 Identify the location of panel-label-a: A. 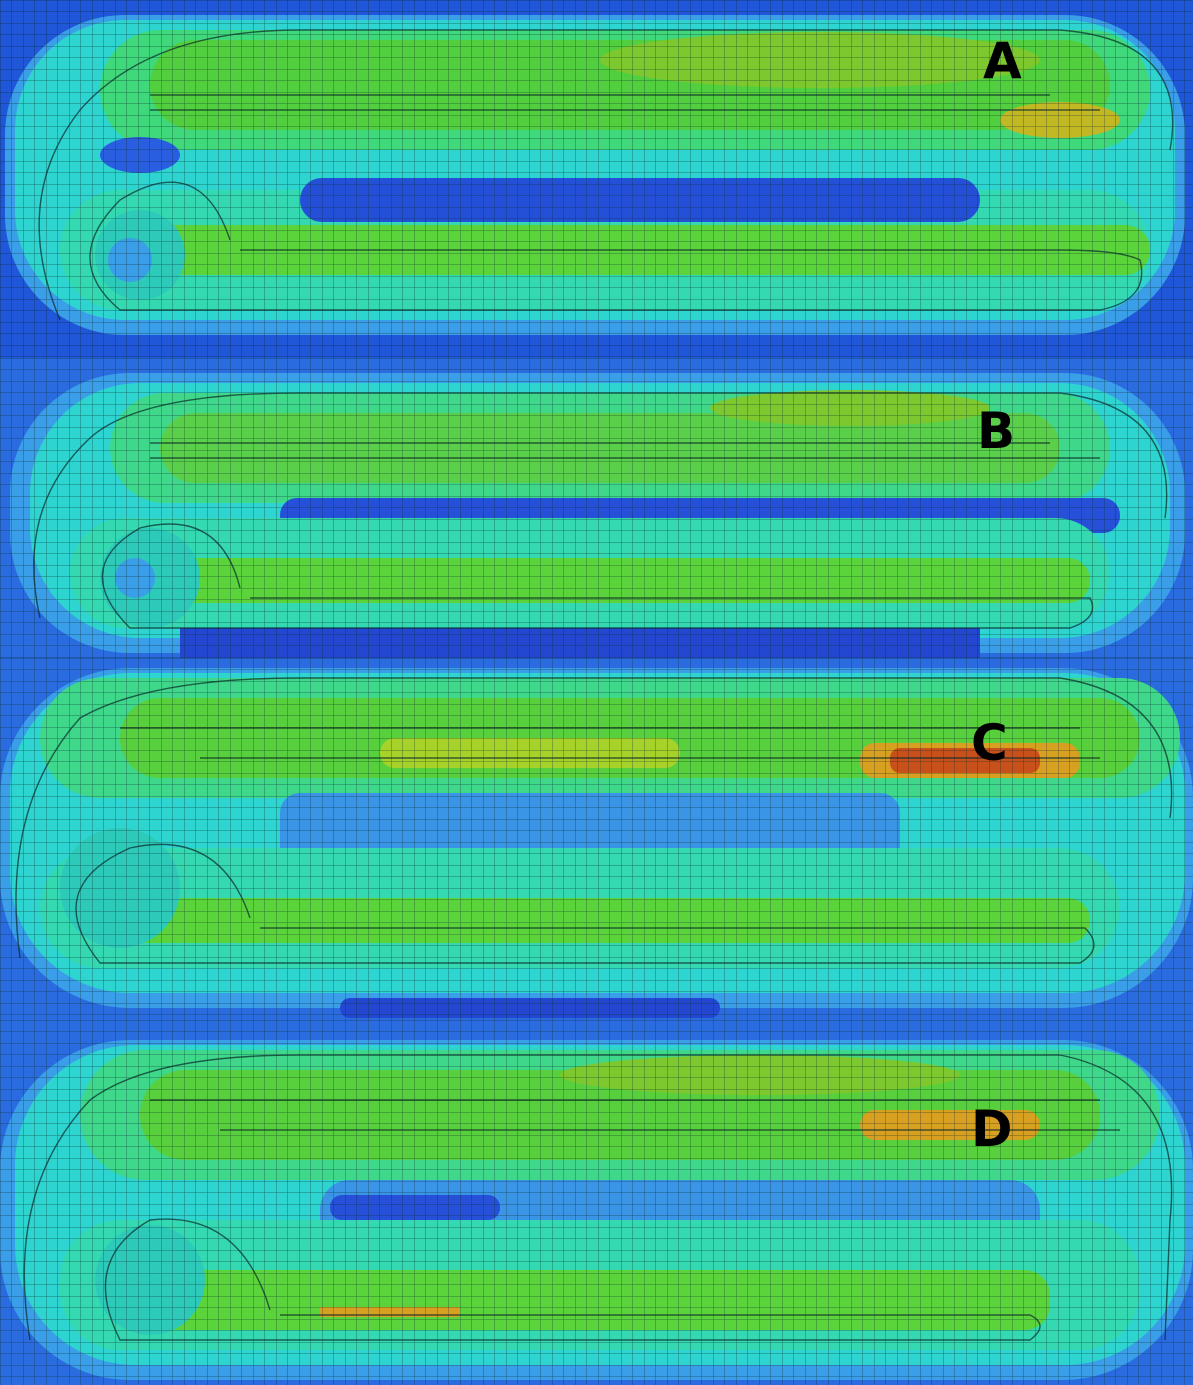
(1002, 61).